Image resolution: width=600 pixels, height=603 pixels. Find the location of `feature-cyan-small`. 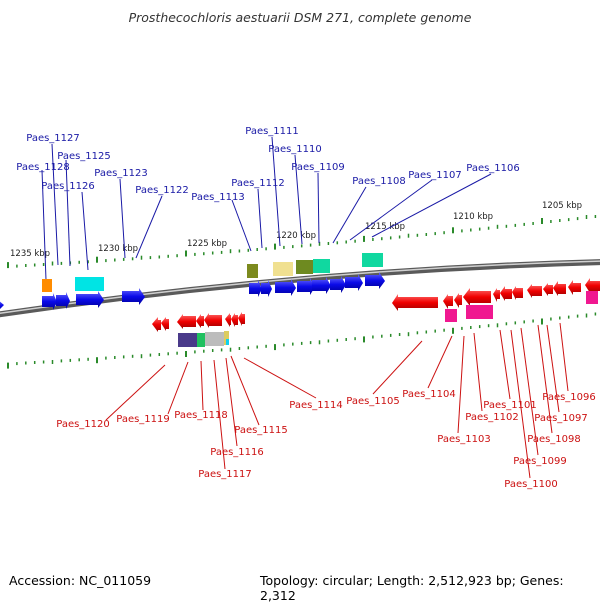

feature-cyan-small is located at coordinates (227, 342).